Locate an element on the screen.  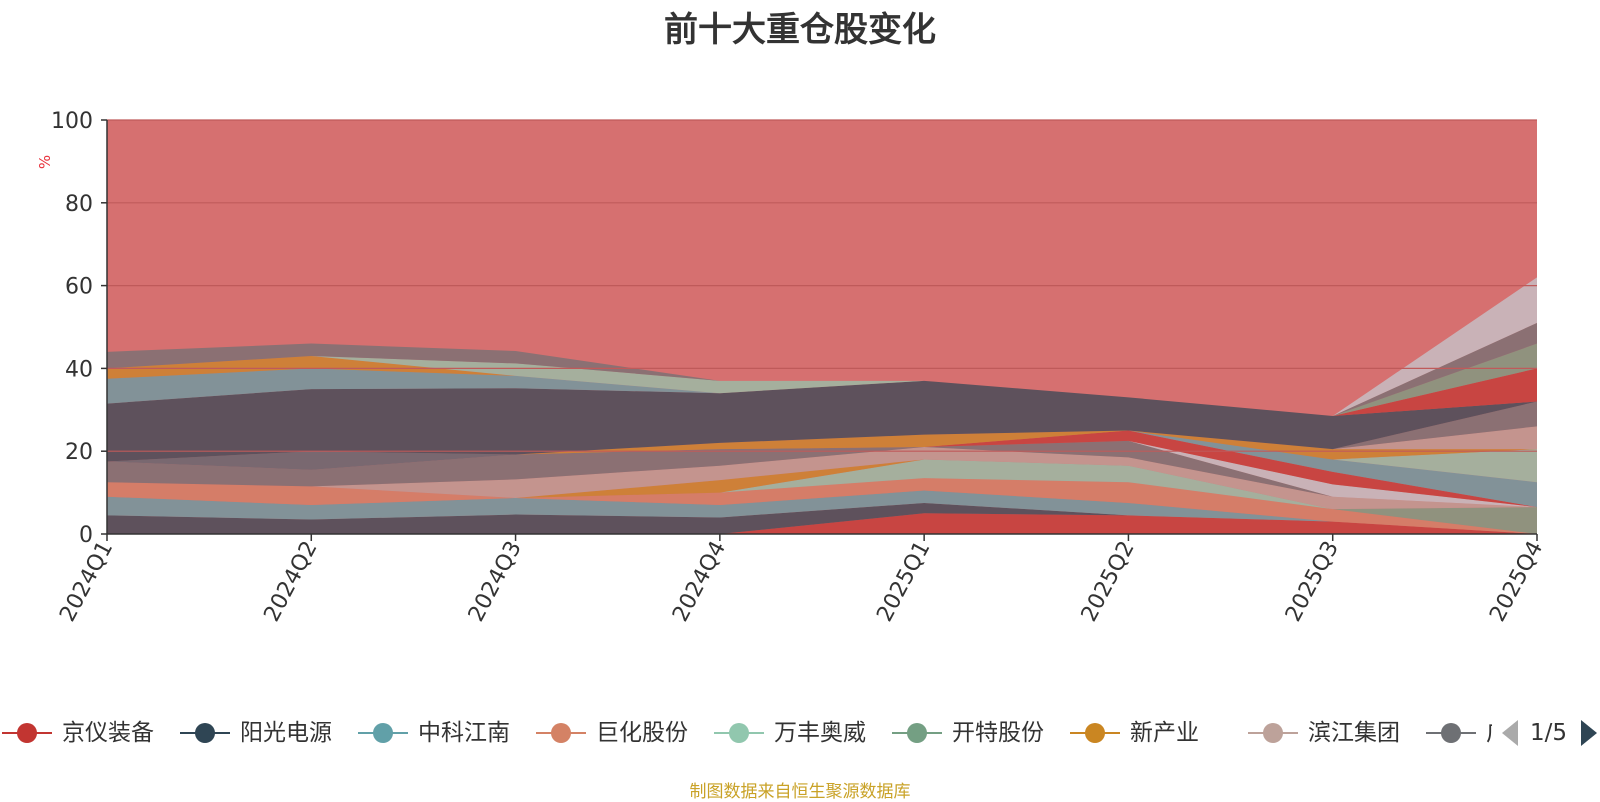
legend-item: 新产业 is located at coordinates (1155, 733).